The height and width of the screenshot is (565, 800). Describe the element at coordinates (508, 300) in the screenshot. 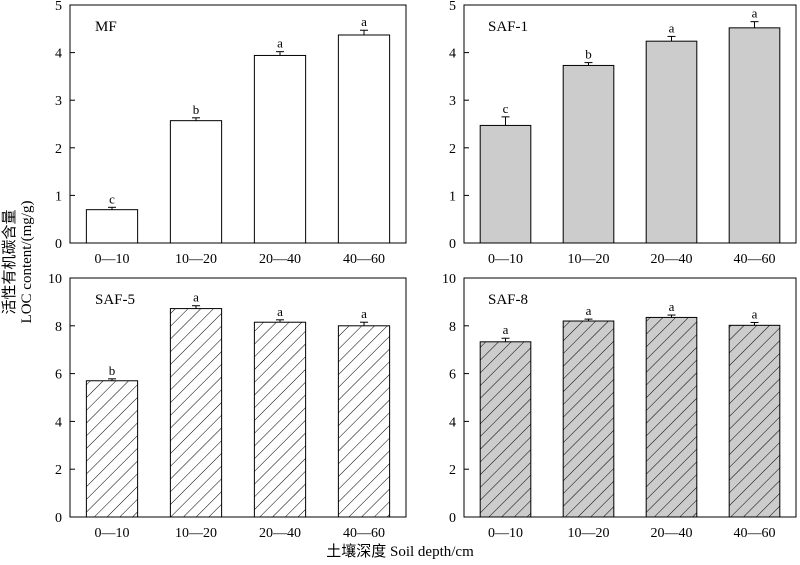

I see `panel-title: SAF-8` at that location.